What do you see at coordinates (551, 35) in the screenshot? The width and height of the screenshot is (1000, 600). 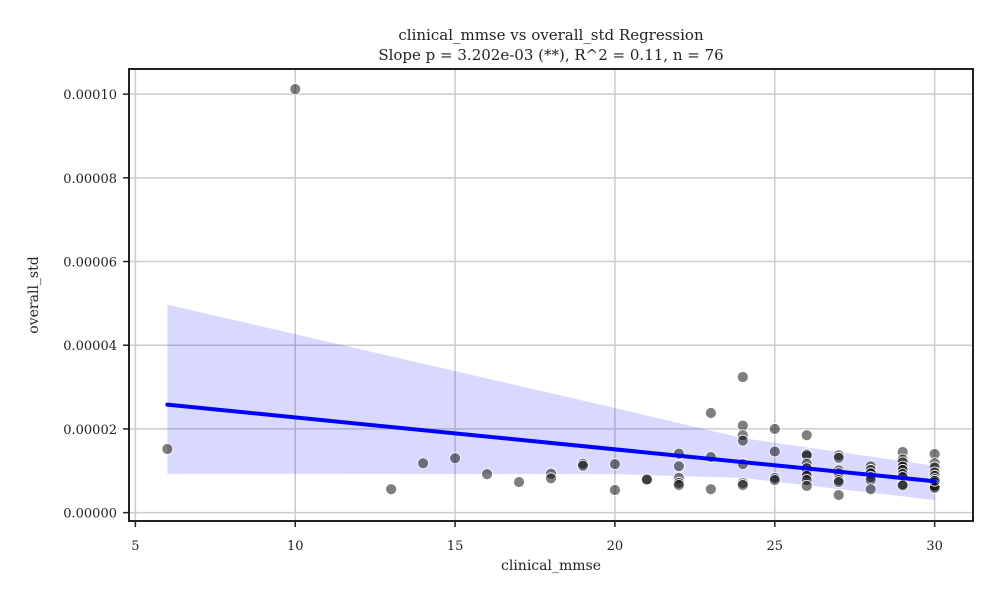 I see `chart-title: clinical_mmse vs overall_std Regression` at bounding box center [551, 35].